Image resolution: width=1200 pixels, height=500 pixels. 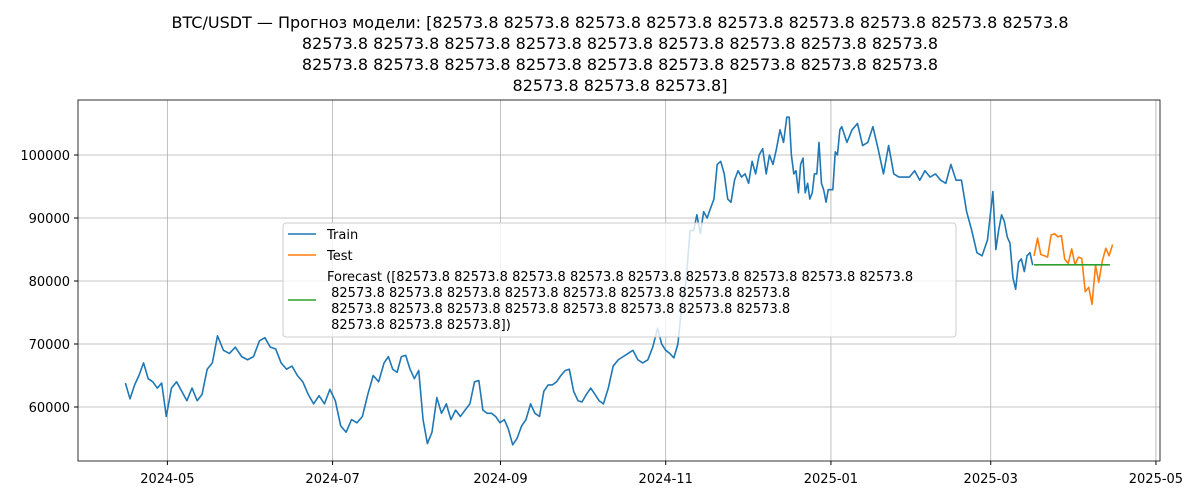 I want to click on x-tick-label: 2025-05, so click(x=1156, y=479).